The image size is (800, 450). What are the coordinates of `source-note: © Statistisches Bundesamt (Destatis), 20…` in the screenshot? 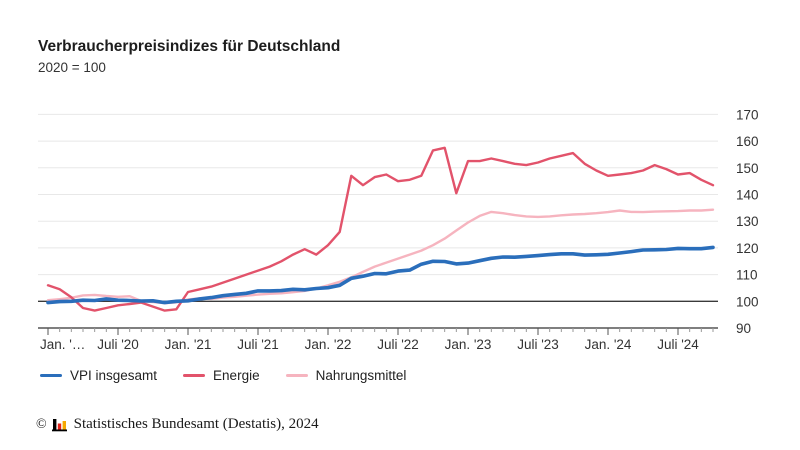 It's located at (177, 424).